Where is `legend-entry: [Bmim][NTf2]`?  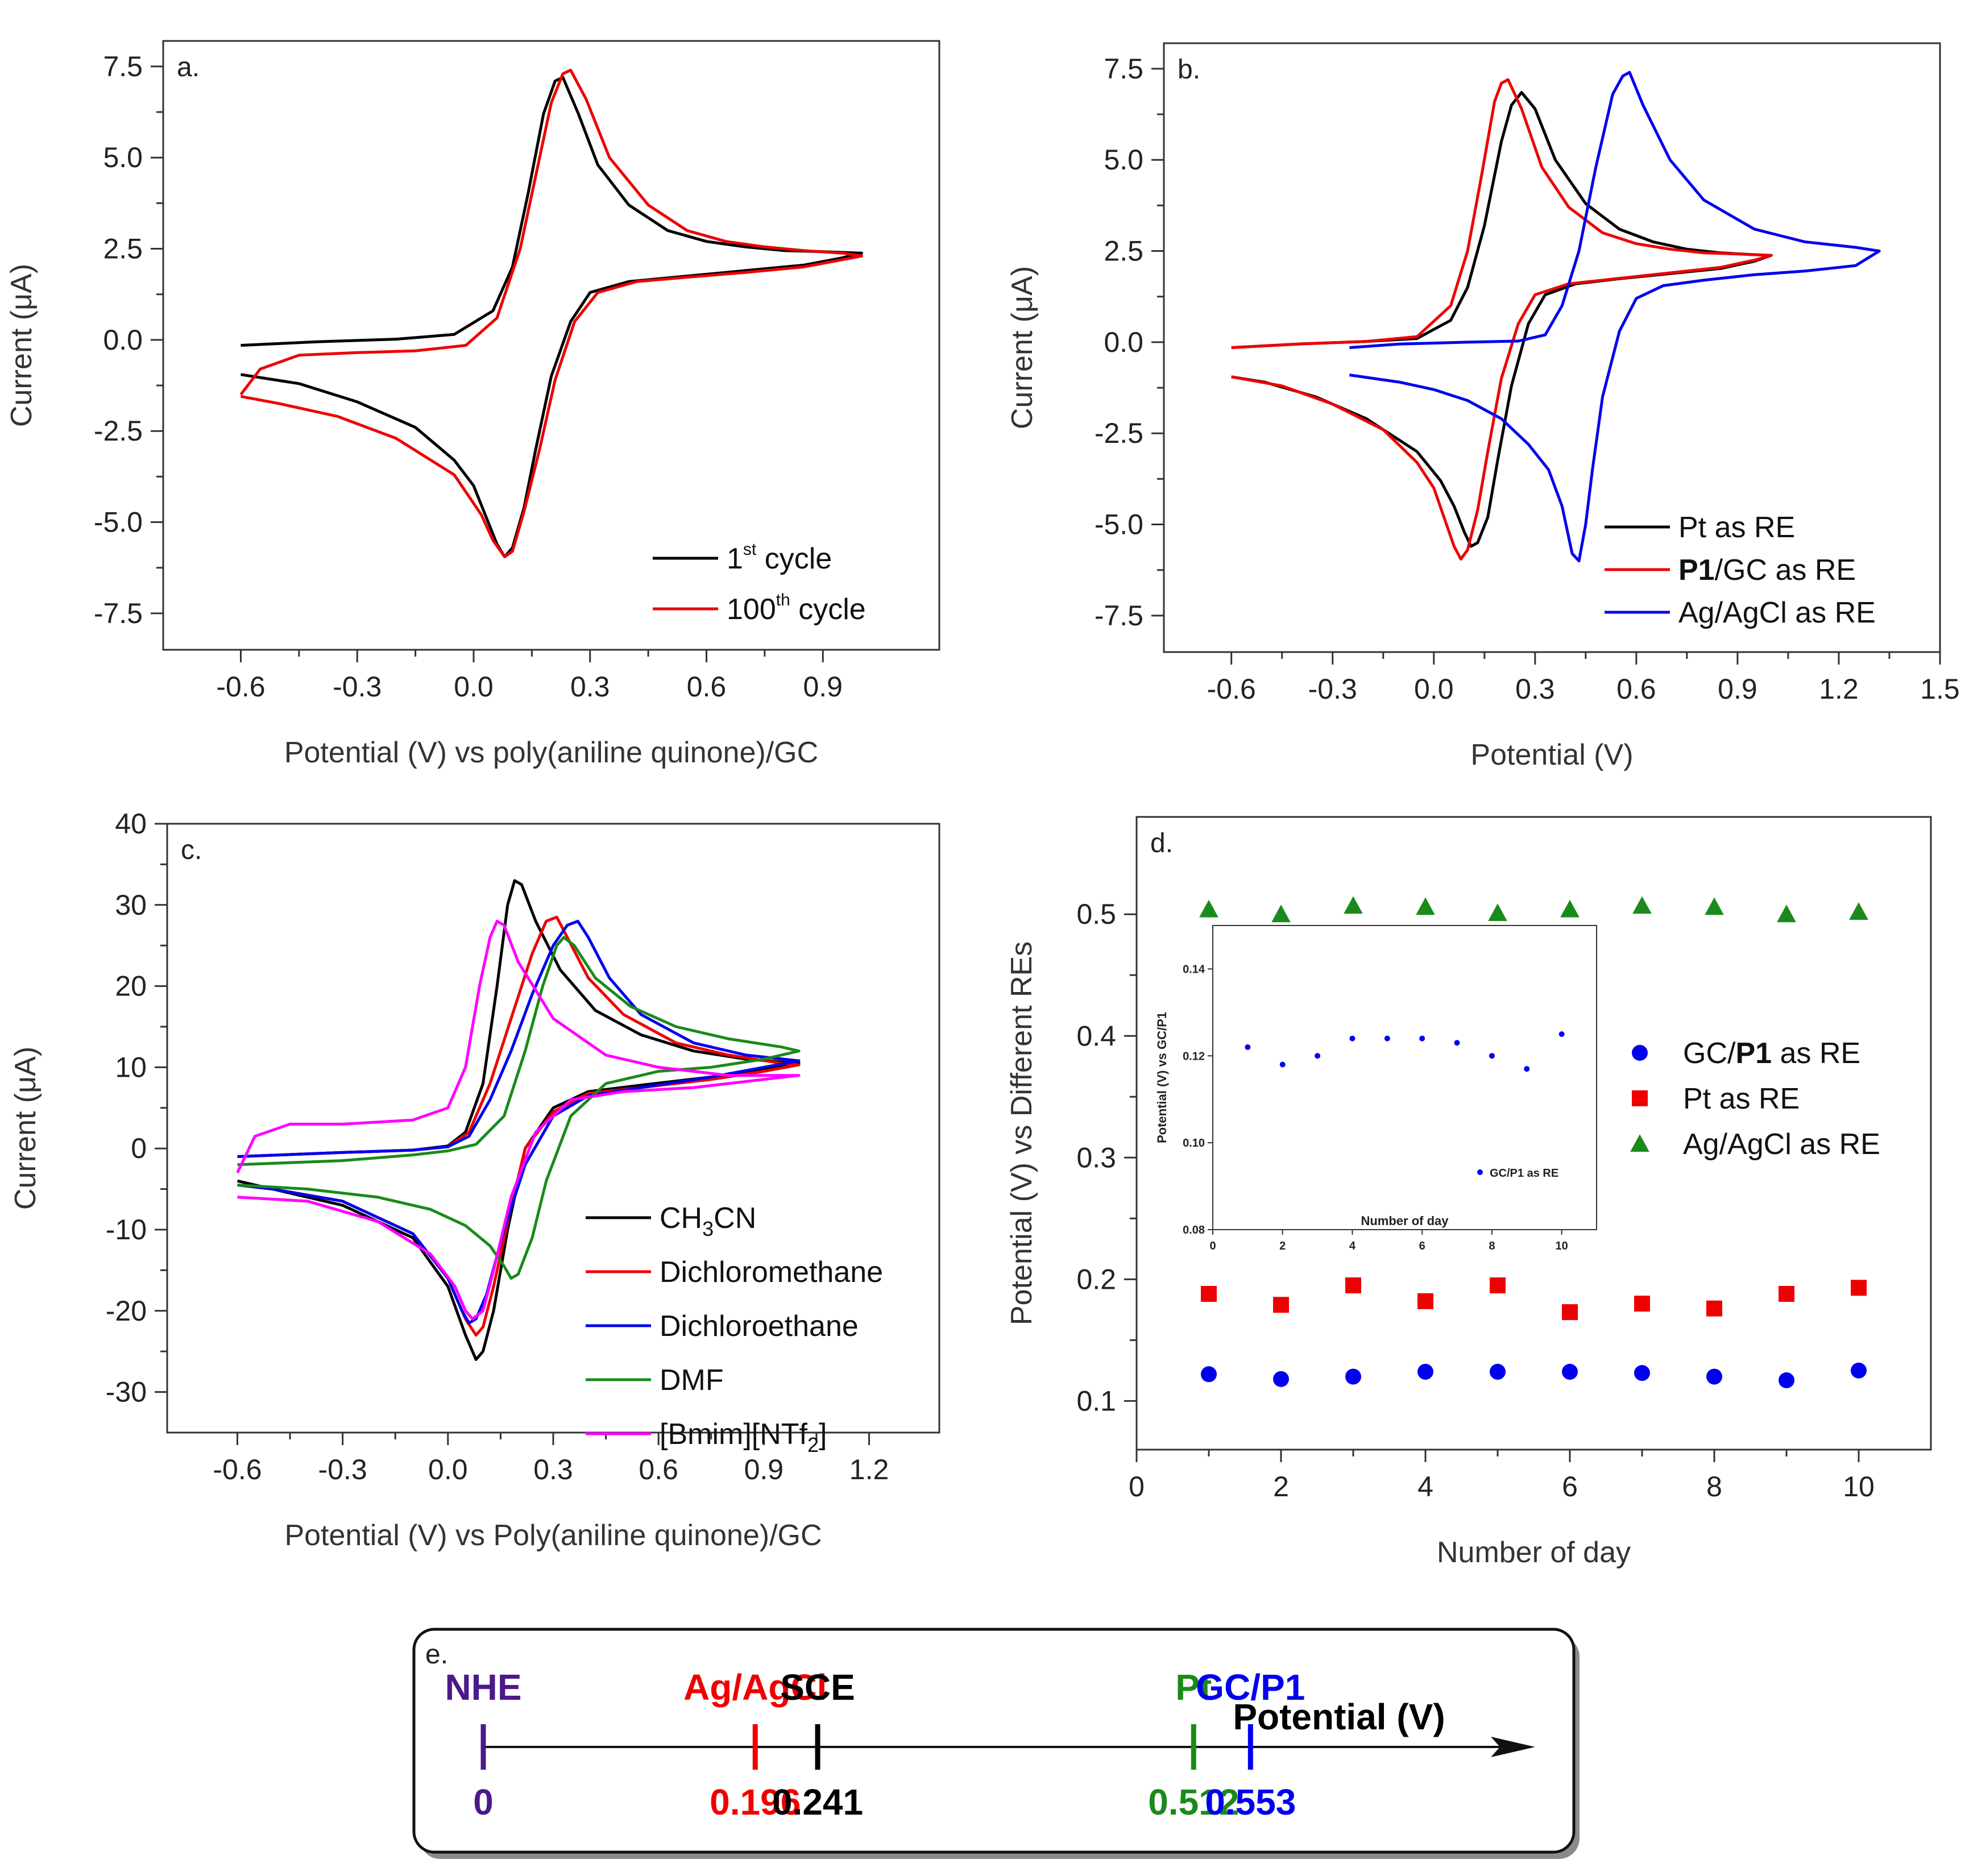
legend-entry: [Bmim][NTf2] is located at coordinates (743, 1437).